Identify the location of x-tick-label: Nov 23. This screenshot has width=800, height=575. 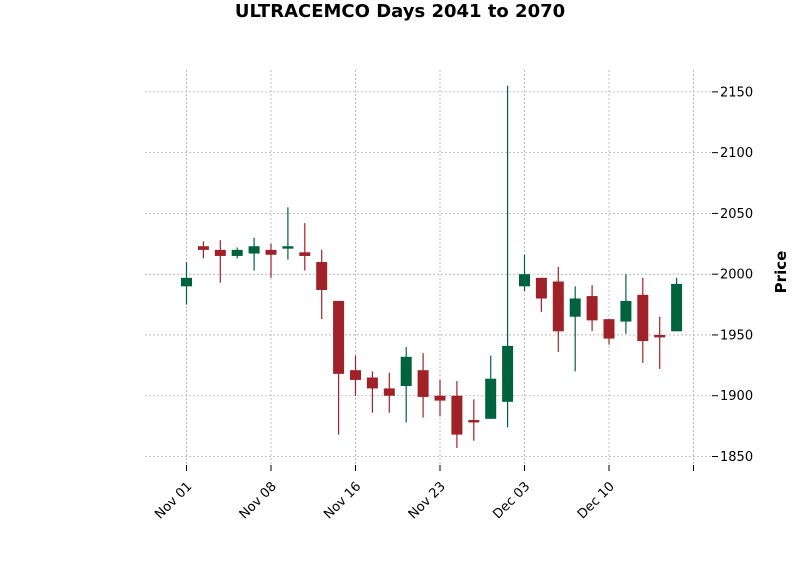
(427, 500).